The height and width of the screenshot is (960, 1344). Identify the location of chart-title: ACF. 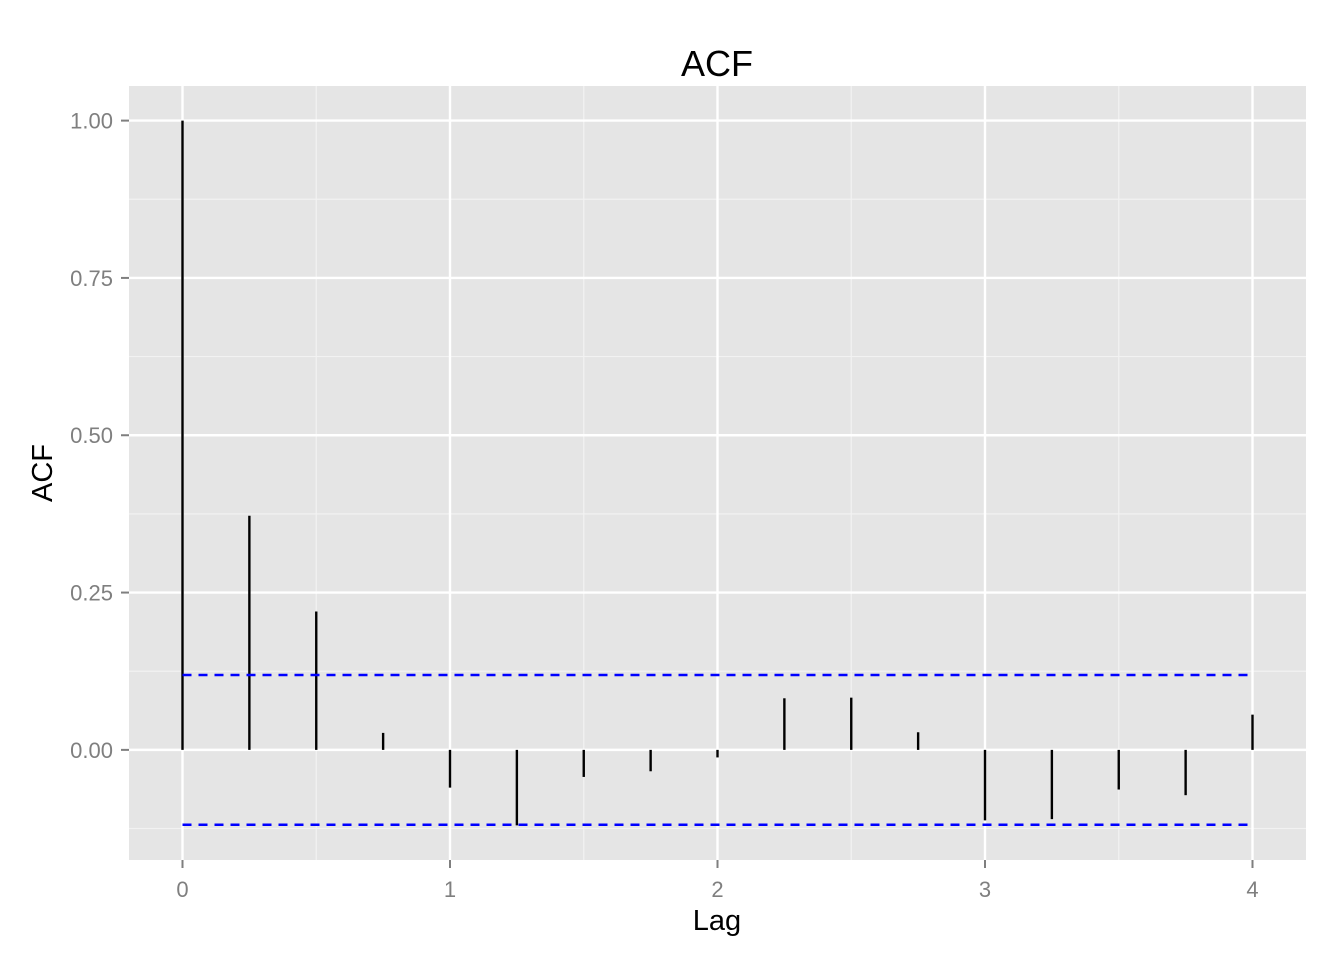
(717, 63).